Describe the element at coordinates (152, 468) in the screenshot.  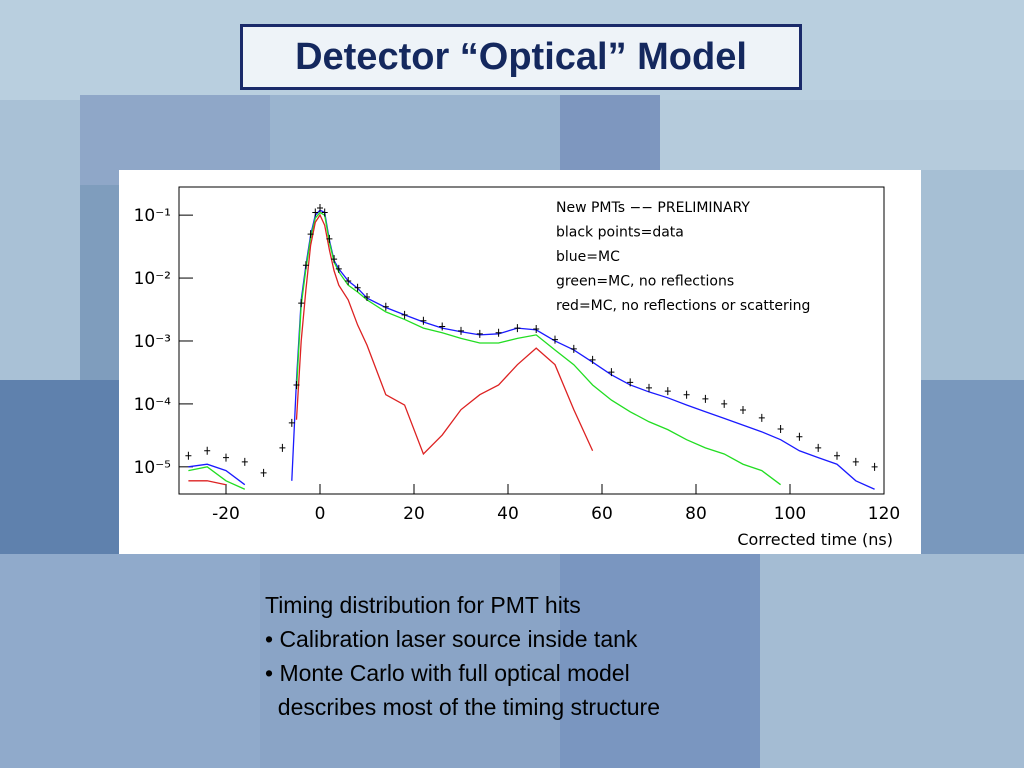
I see `y-tick-label: 10⁻⁵` at that location.